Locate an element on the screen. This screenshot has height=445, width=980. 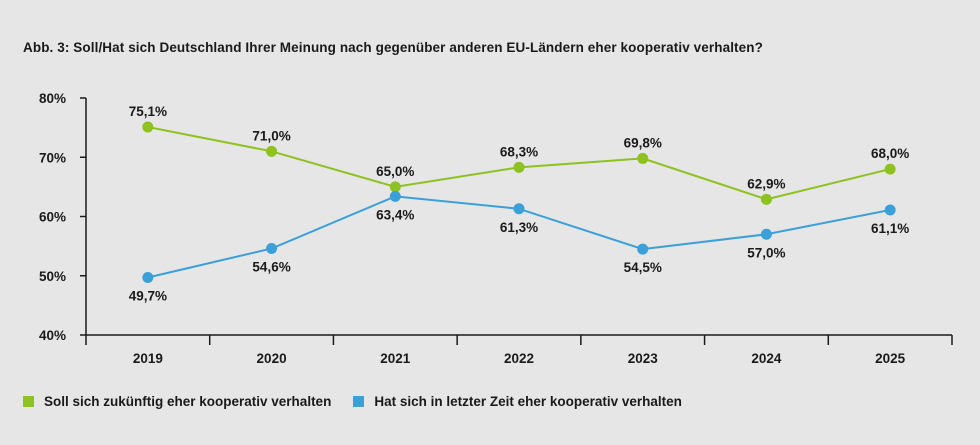
y-tick-label: 40% is located at coordinates (52, 335).